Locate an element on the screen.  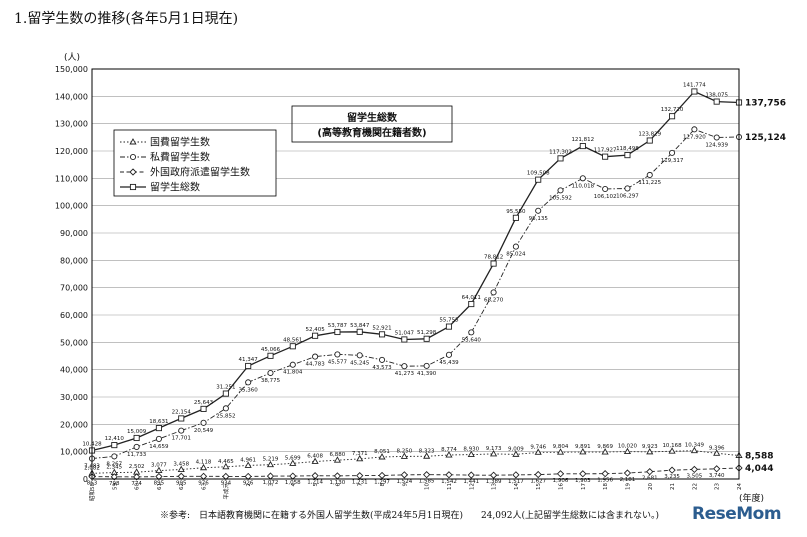
data-label-circle: 41,273 is located at coordinates (405, 374).